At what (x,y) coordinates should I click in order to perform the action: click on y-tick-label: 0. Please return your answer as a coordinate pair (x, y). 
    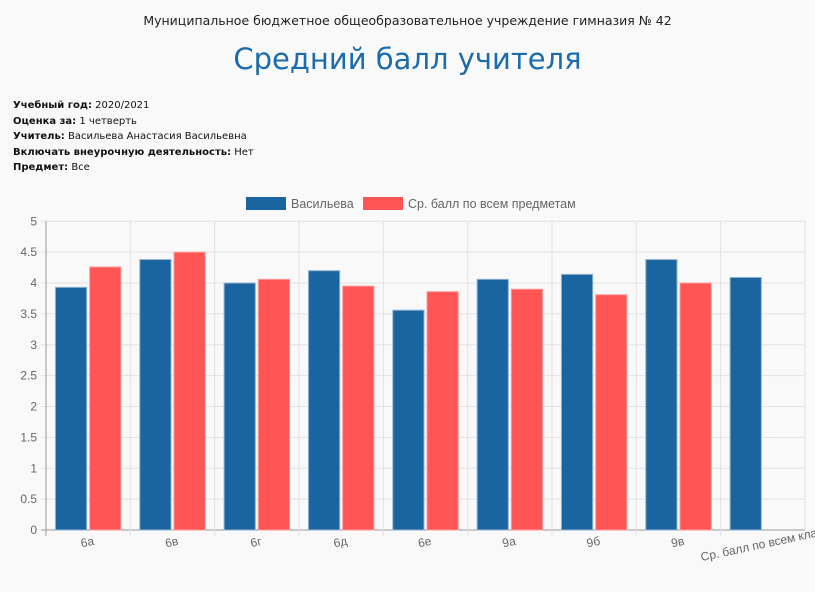
    Looking at the image, I should click on (33, 530).